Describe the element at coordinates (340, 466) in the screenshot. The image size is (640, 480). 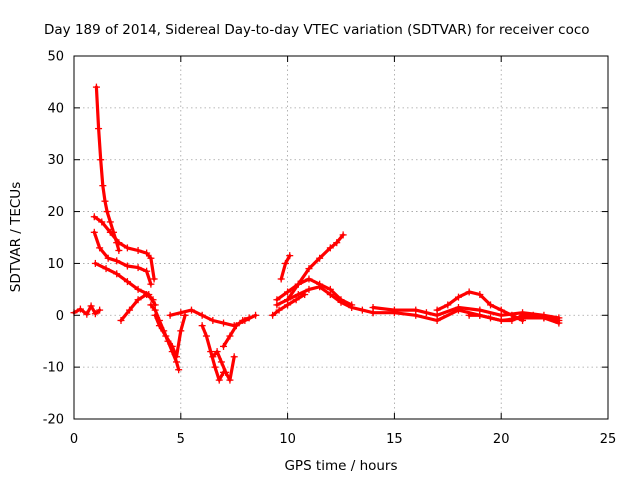
I see `x-axis-label: GPS time / hours` at that location.